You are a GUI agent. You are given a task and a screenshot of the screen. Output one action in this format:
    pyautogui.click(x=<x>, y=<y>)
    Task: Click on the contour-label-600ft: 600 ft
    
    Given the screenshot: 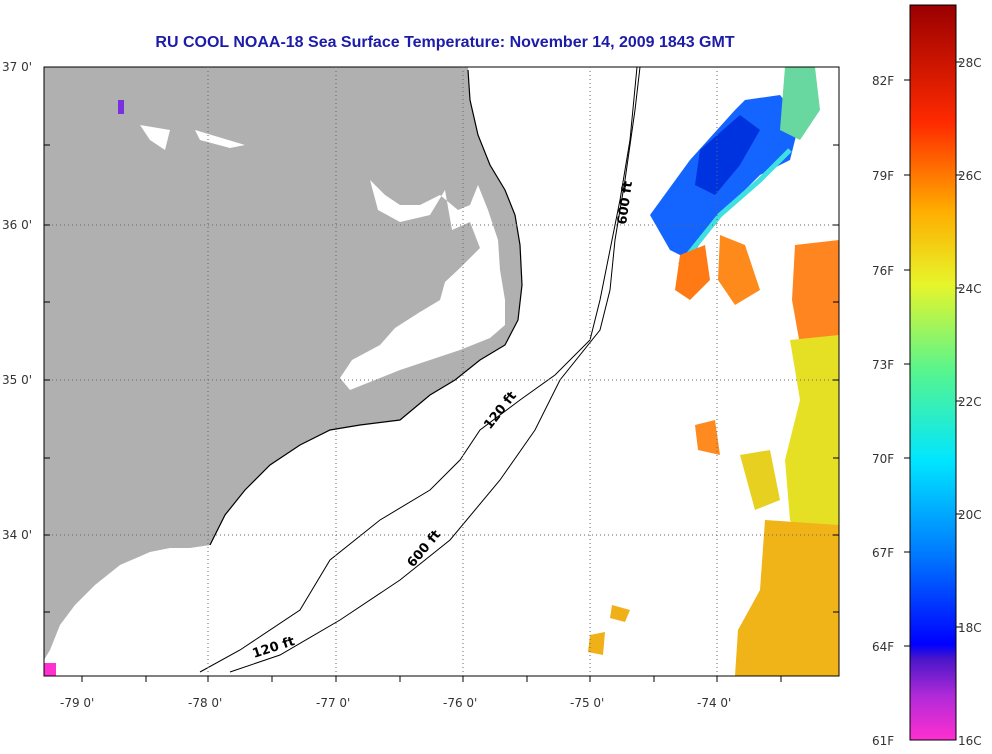 What is the action you would take?
    pyautogui.click(x=625, y=202)
    